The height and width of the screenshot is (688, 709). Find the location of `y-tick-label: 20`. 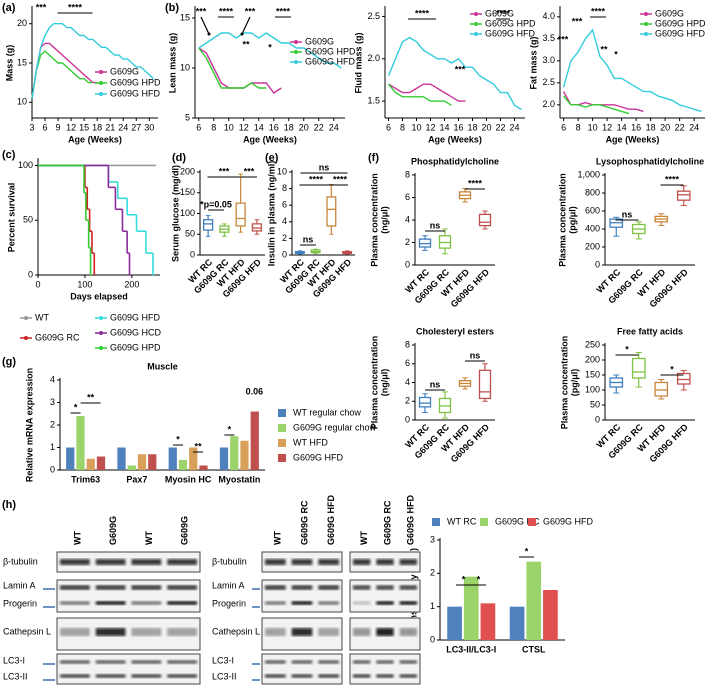

y-tick-label: 20 is located at coordinates (22, 23).